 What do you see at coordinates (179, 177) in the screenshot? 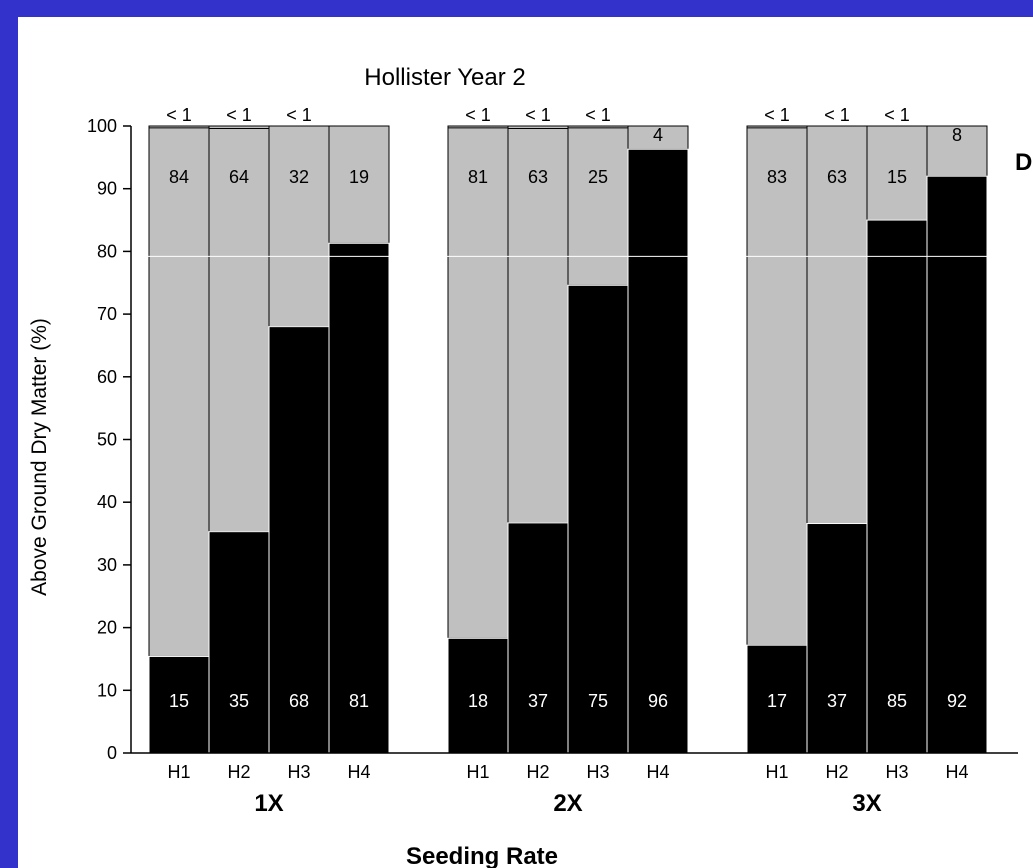
I see `gray-value-label: 84` at bounding box center [179, 177].